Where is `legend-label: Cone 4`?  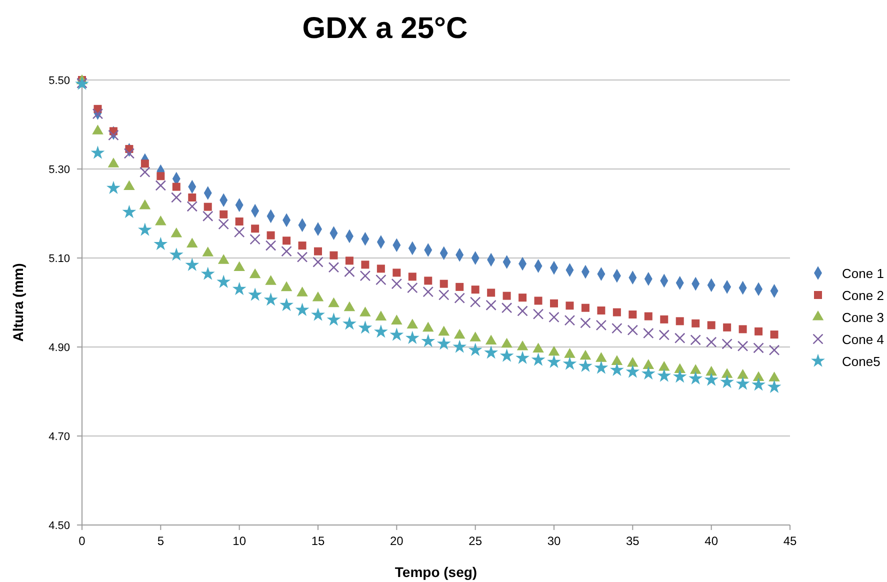
legend-label: Cone 4 is located at coordinates (863, 339).